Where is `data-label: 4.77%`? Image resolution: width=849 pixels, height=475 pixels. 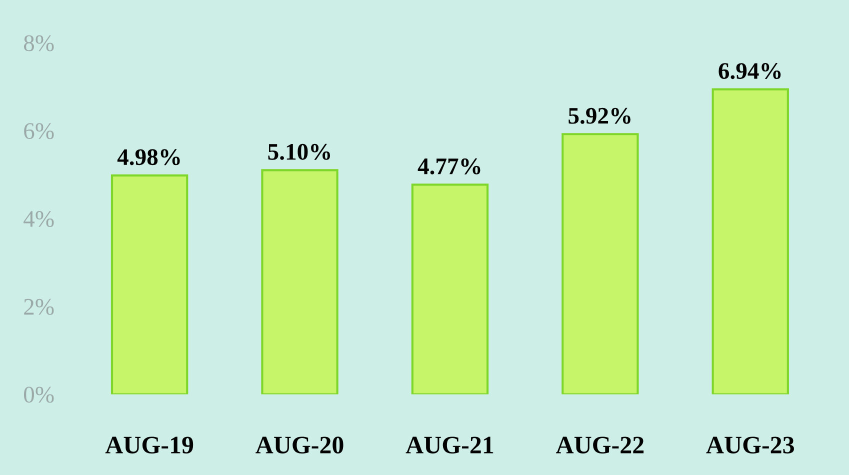 data-label: 4.77% is located at coordinates (449, 166).